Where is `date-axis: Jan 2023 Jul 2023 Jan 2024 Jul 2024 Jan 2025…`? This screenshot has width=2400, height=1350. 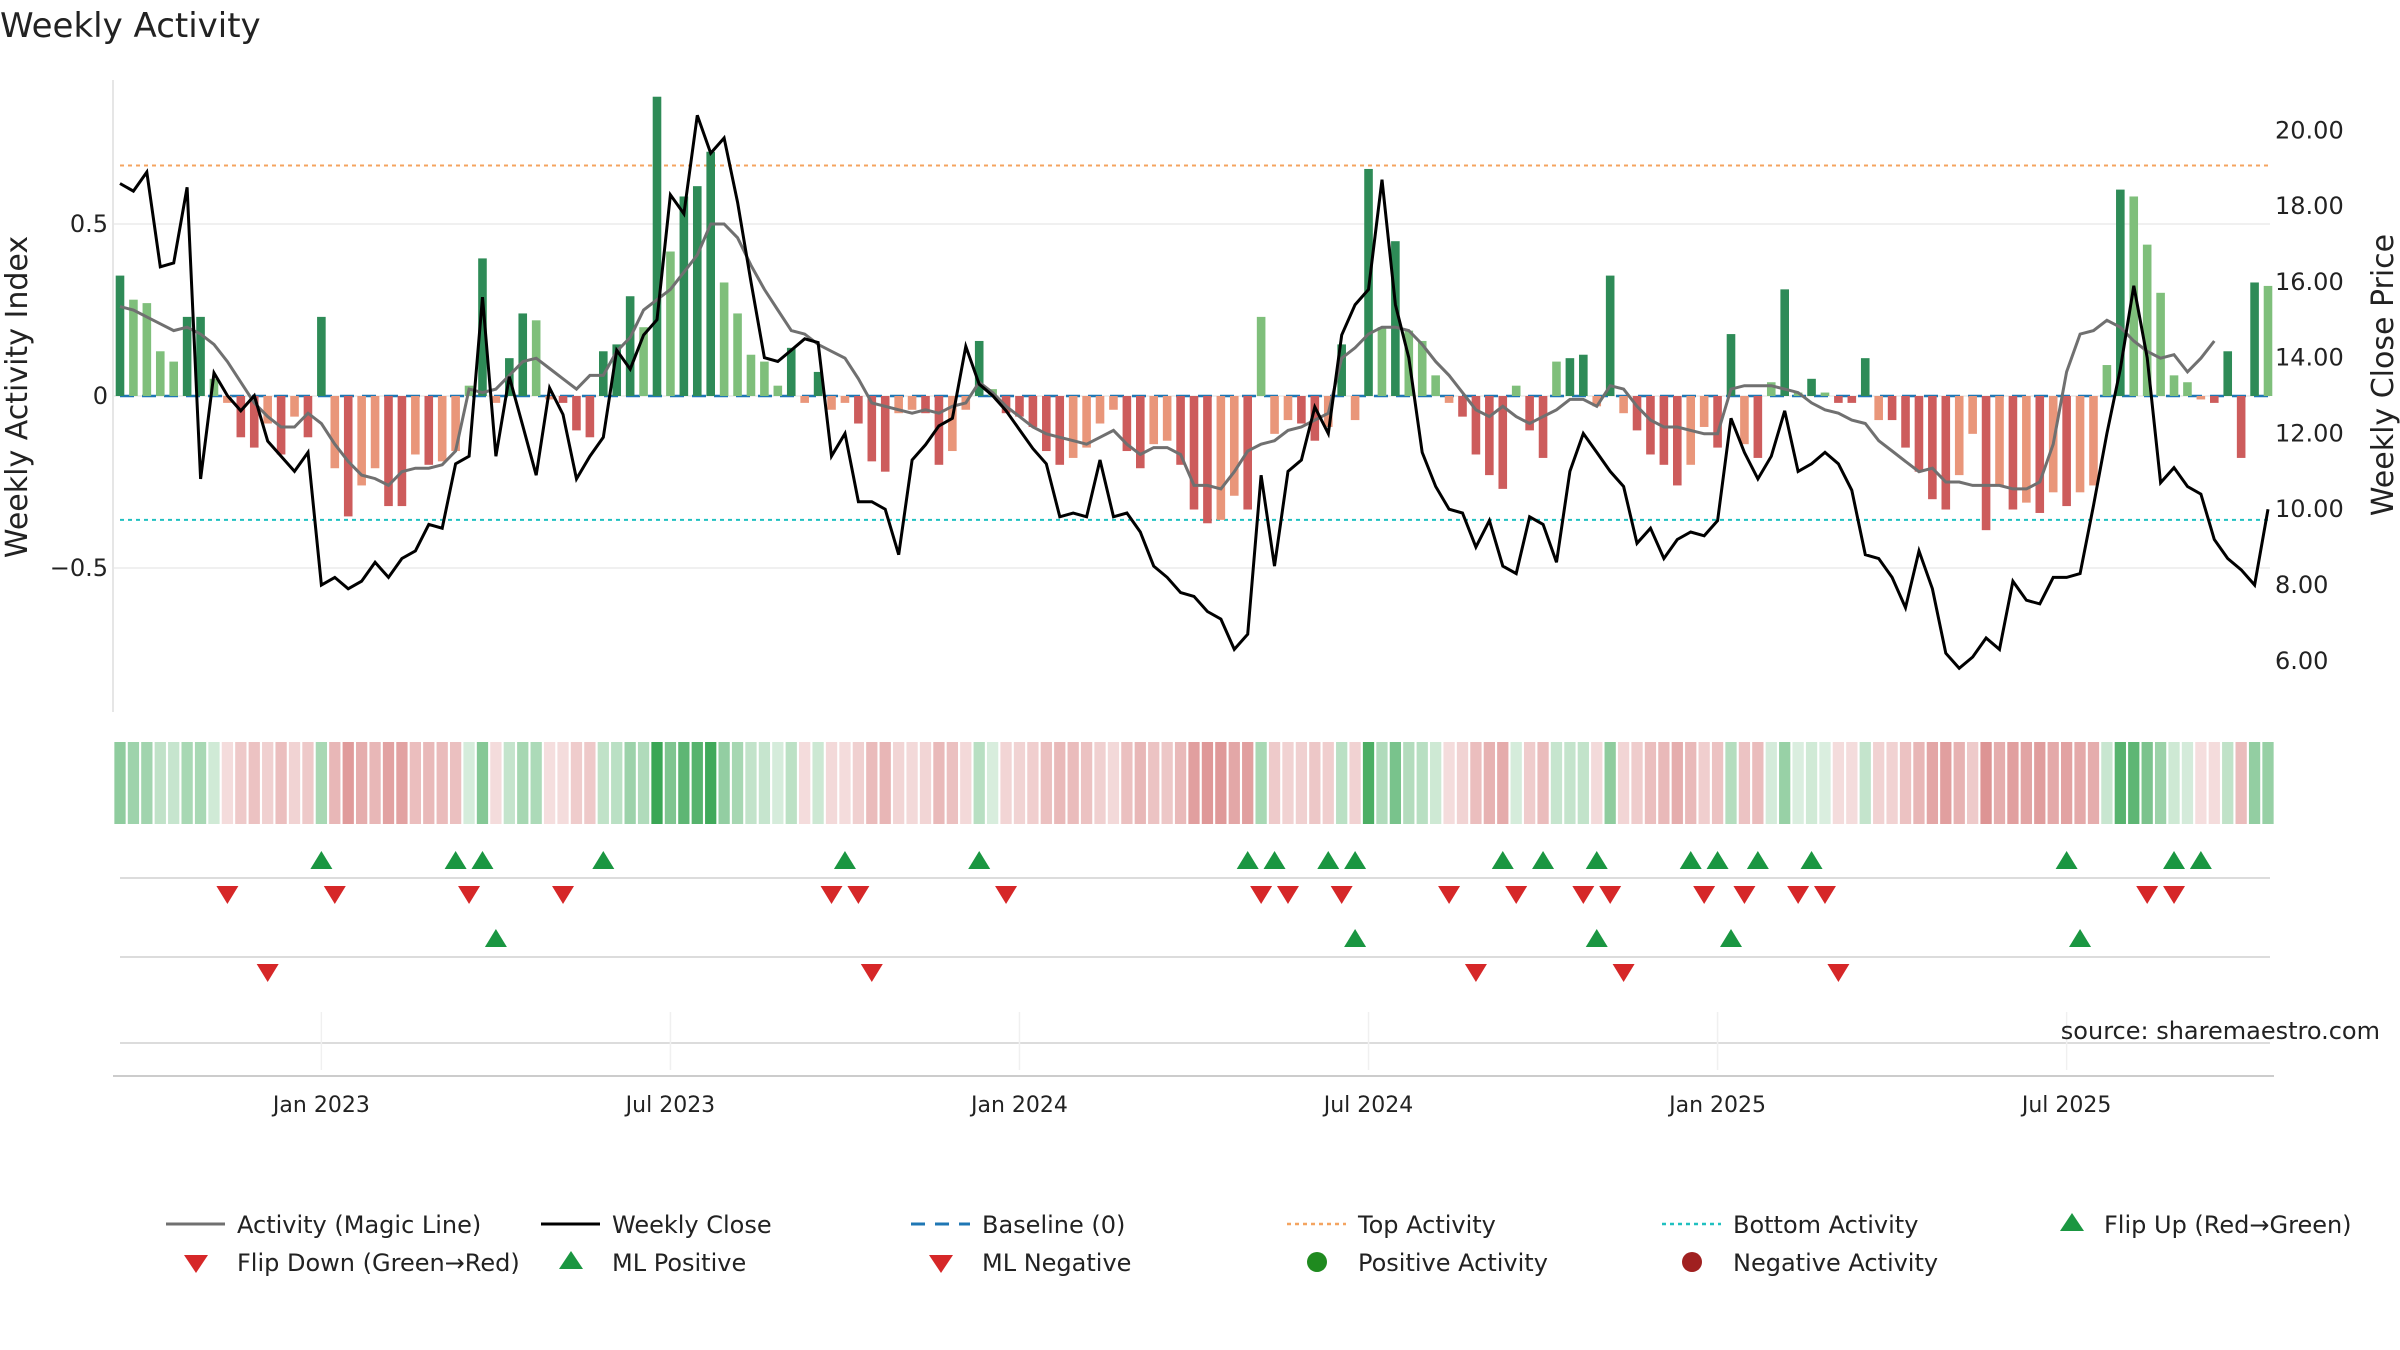 date-axis: Jan 2023 Jul 2023 Jan 2024 Jul 2024 Jan 2025… is located at coordinates (1193, 1065).